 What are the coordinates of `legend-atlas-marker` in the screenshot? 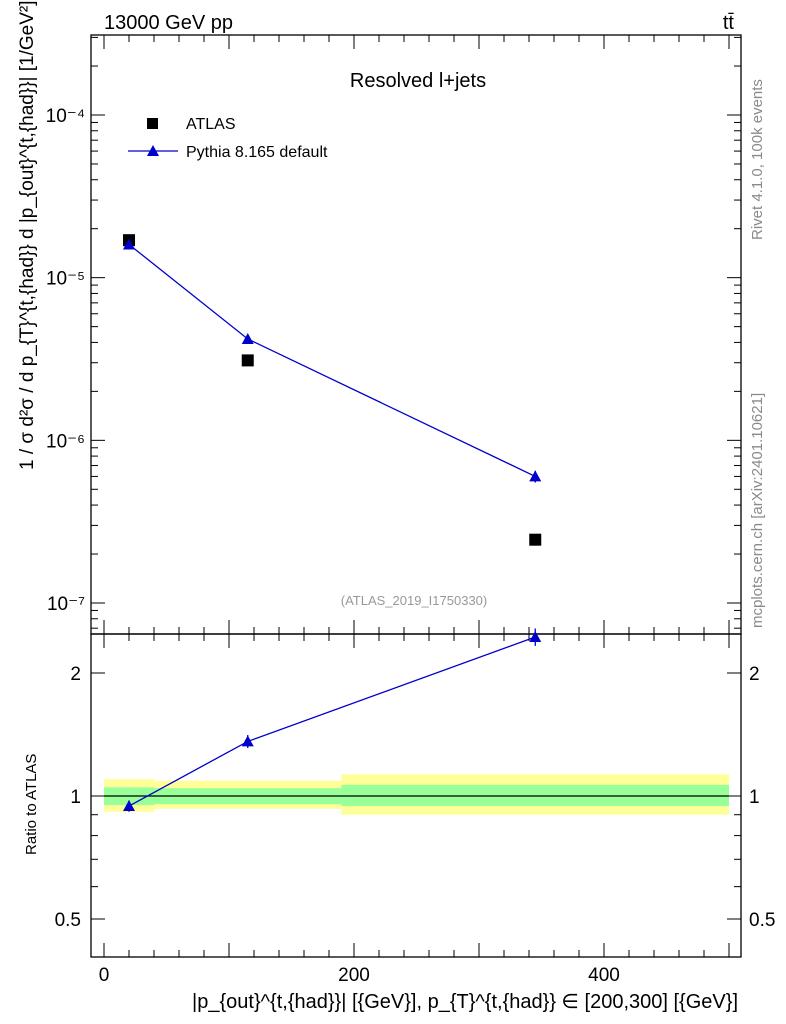 It's located at (152, 123).